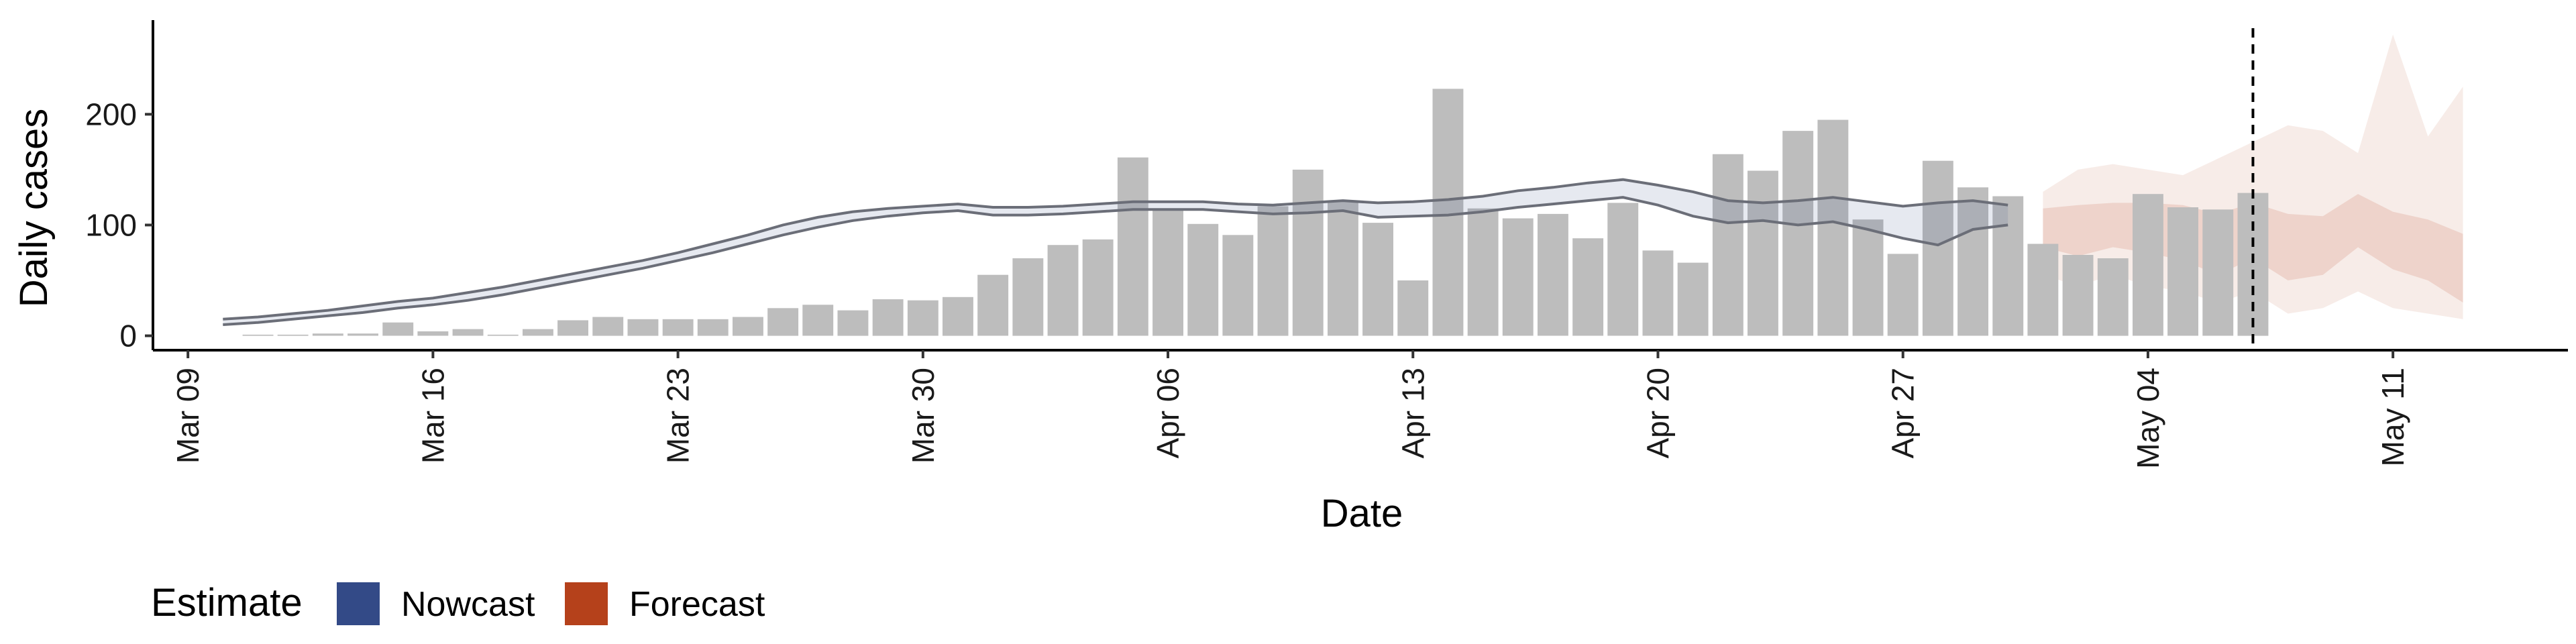 This screenshot has height=644, width=2576. I want to click on x-tick-label: Mar 09, so click(187, 416).